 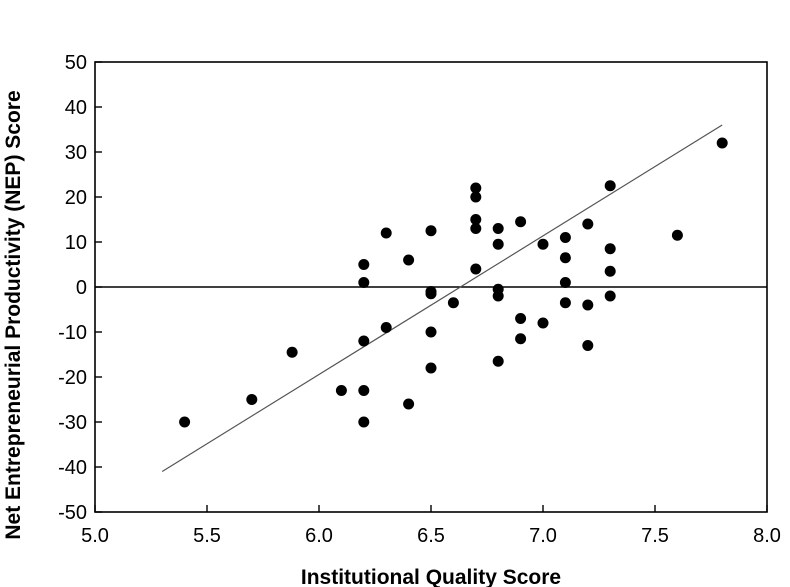 I want to click on x-tick-label: 8.0, so click(x=767, y=536).